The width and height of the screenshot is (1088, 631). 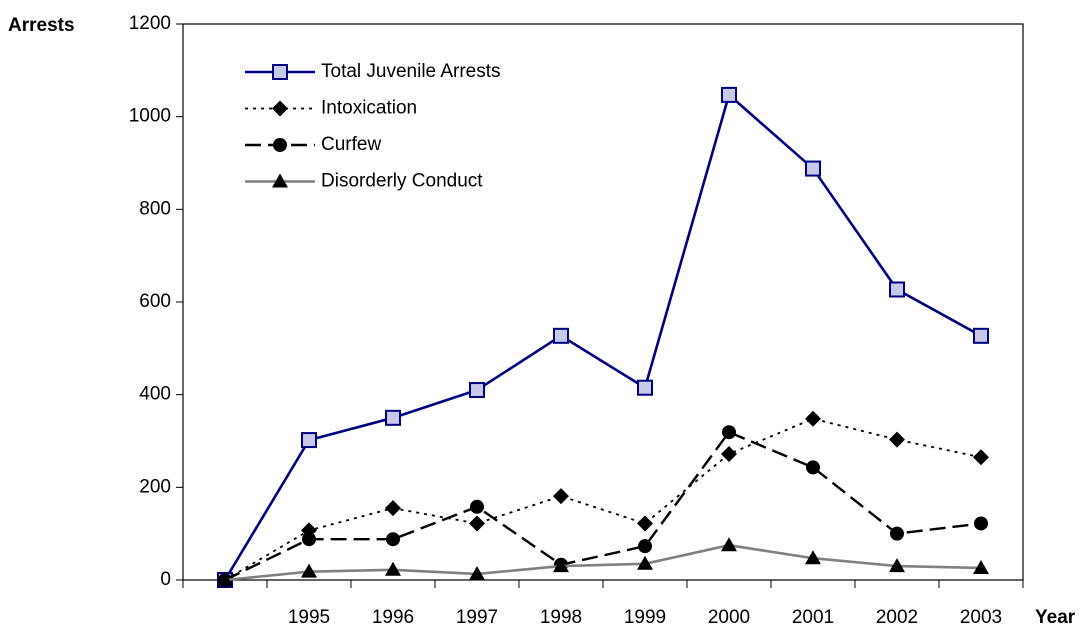 I want to click on x-tick-label: 2003, so click(x=981, y=617).